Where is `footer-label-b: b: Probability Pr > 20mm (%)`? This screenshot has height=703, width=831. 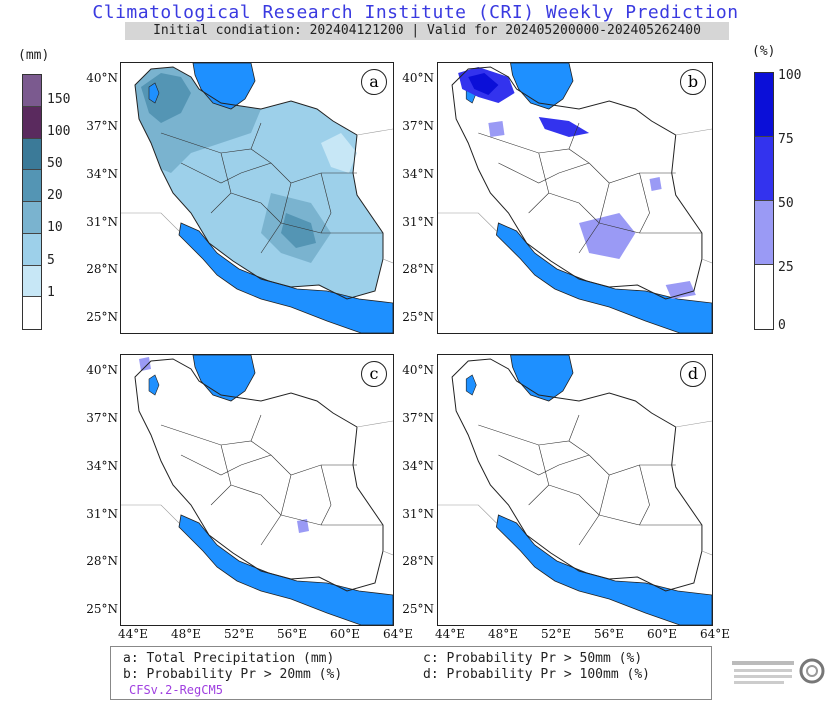
footer-label-b: b: Probability Pr > 20mm (%) is located at coordinates (233, 674).